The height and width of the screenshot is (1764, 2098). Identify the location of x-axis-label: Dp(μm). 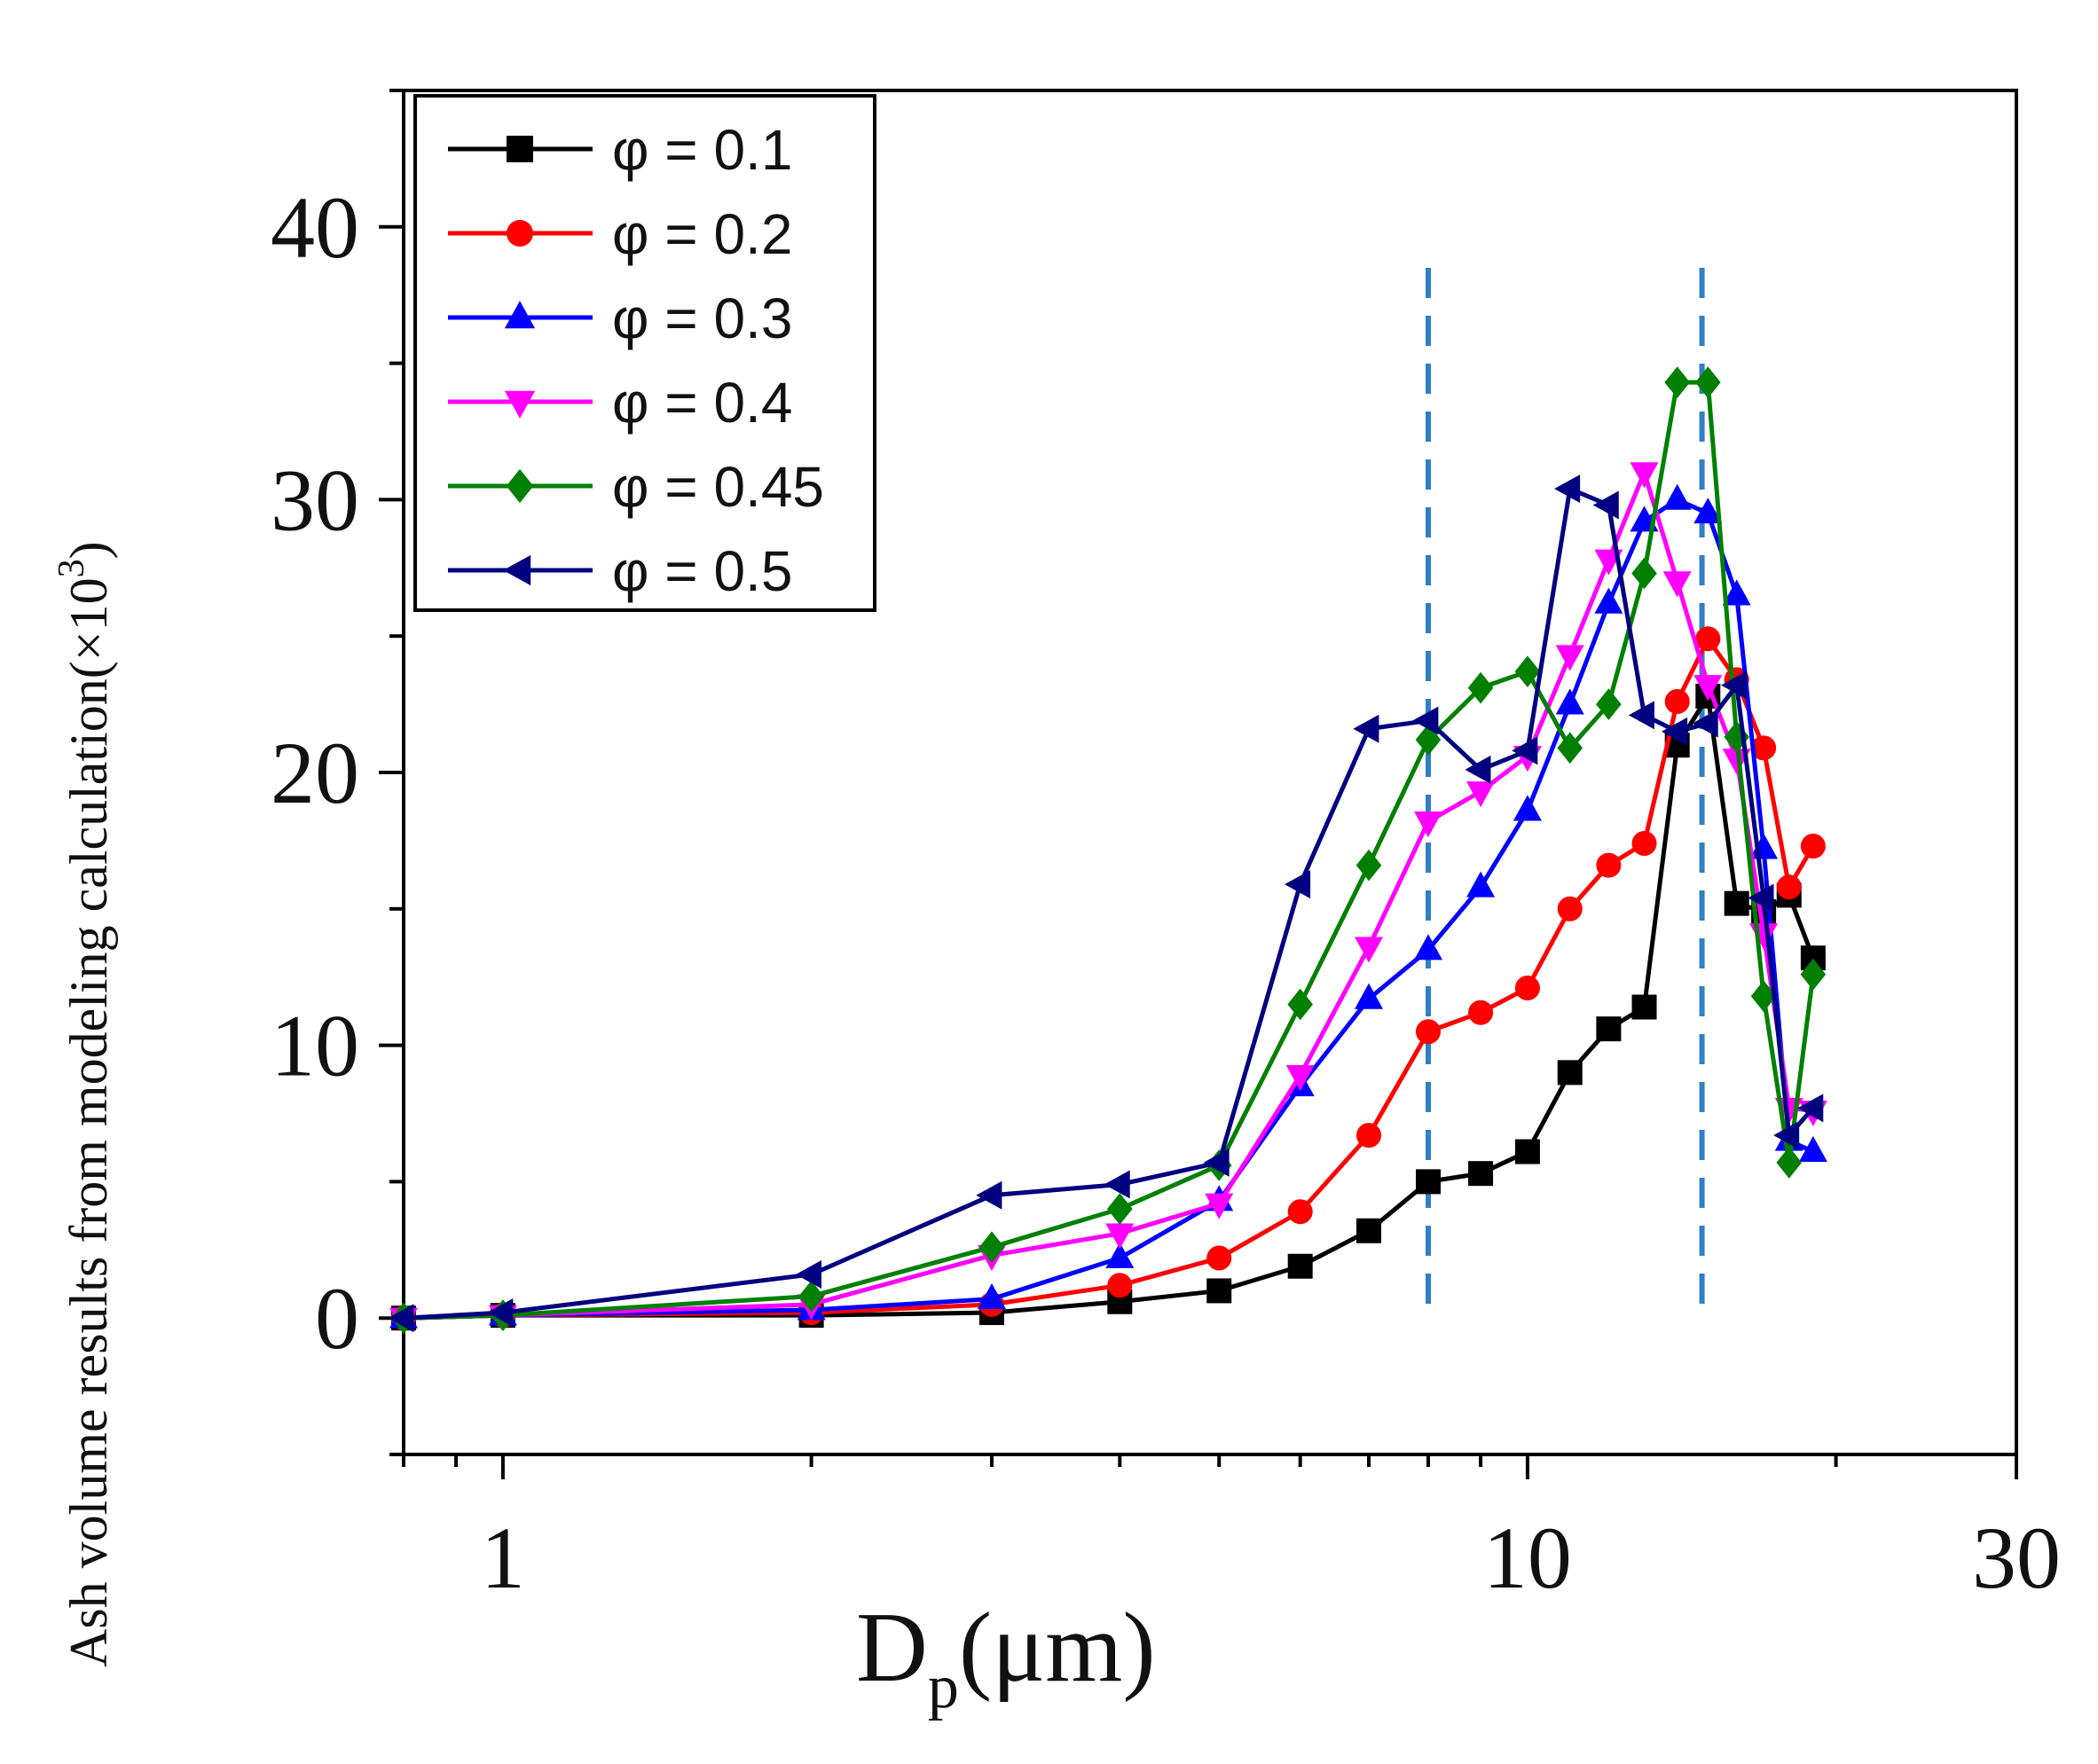
(1006, 1657).